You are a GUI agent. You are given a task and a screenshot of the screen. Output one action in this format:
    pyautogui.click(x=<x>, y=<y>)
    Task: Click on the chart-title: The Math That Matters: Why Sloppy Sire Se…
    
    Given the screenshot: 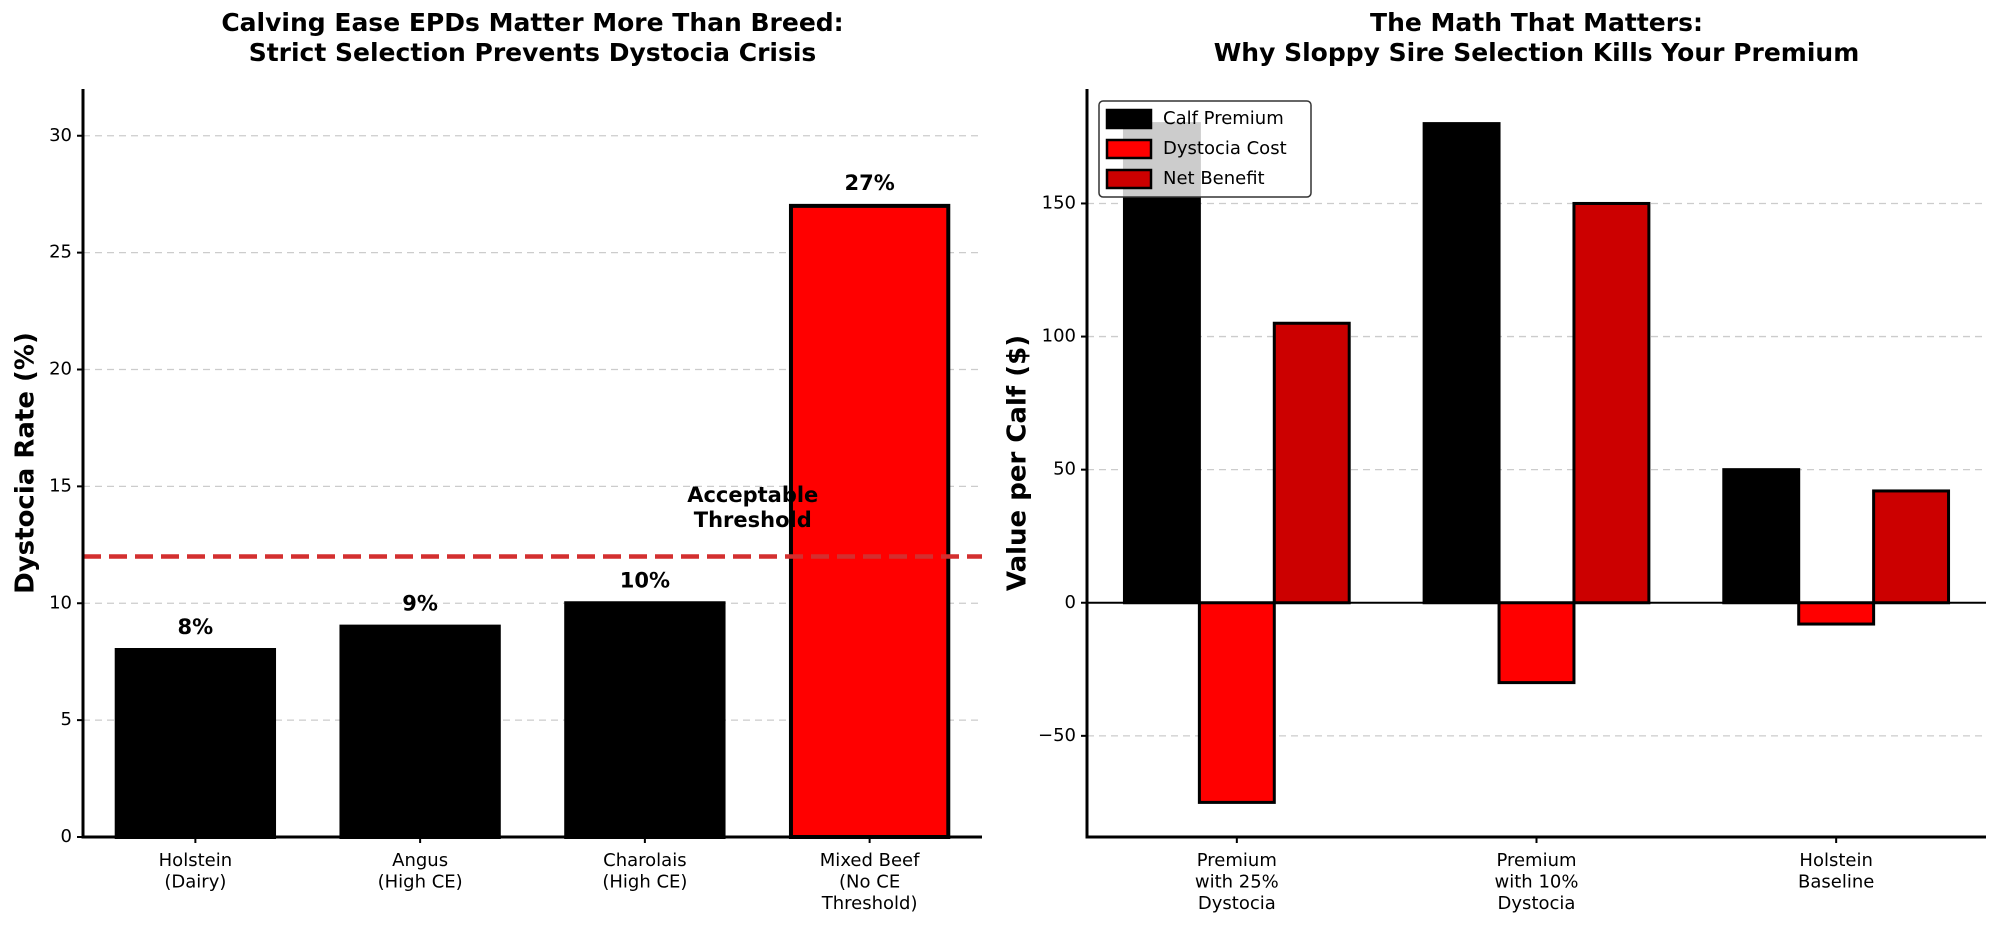 What is the action you would take?
    pyautogui.click(x=1537, y=37)
    